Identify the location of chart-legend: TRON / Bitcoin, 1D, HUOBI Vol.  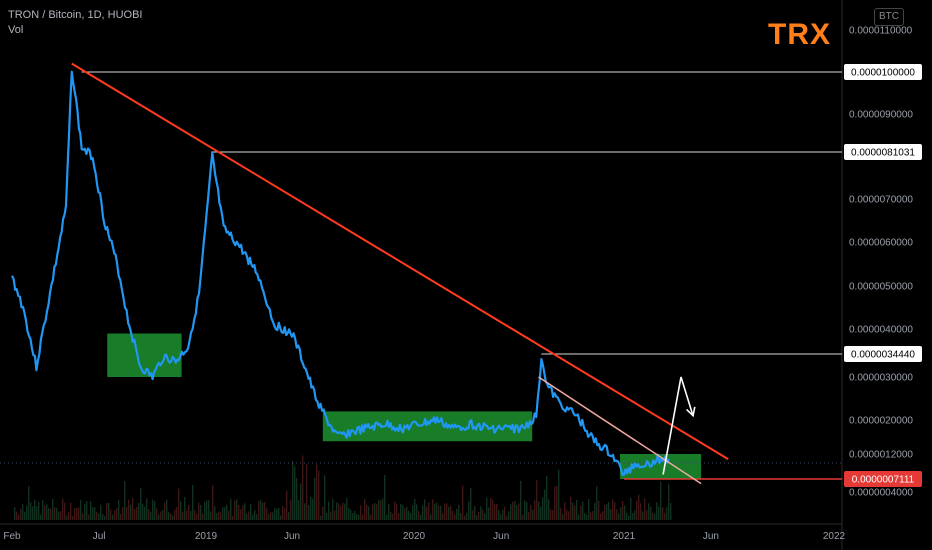
(75, 23).